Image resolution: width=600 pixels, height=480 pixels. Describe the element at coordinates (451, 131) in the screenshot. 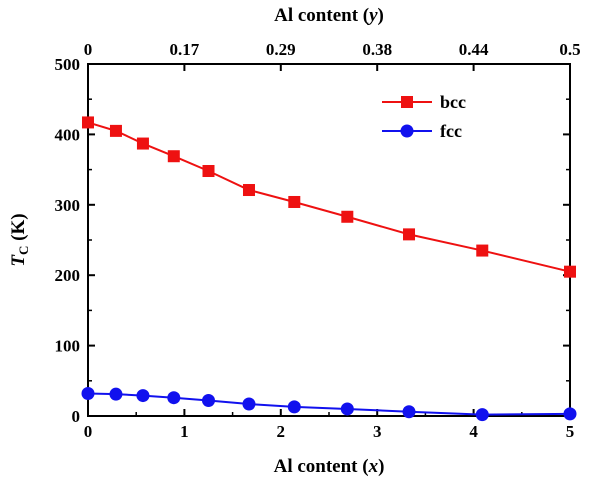

I see `legend-label-fcc: fcc` at that location.